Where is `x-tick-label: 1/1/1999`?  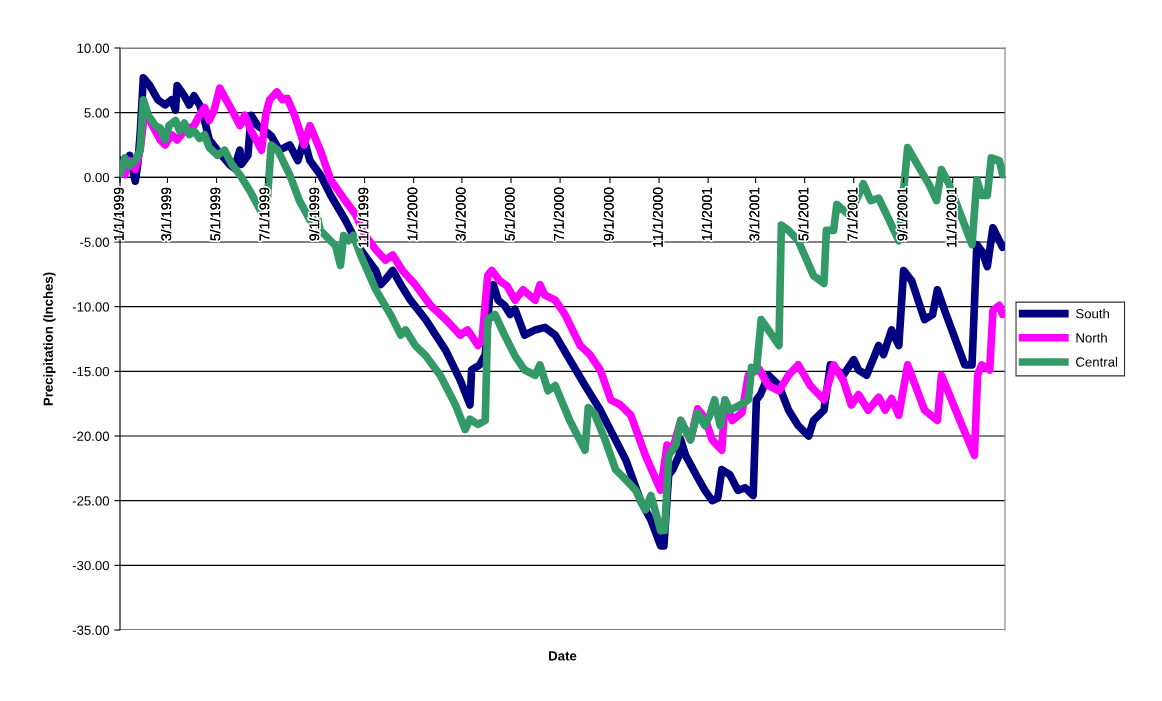
x-tick-label: 1/1/1999 is located at coordinates (118, 214).